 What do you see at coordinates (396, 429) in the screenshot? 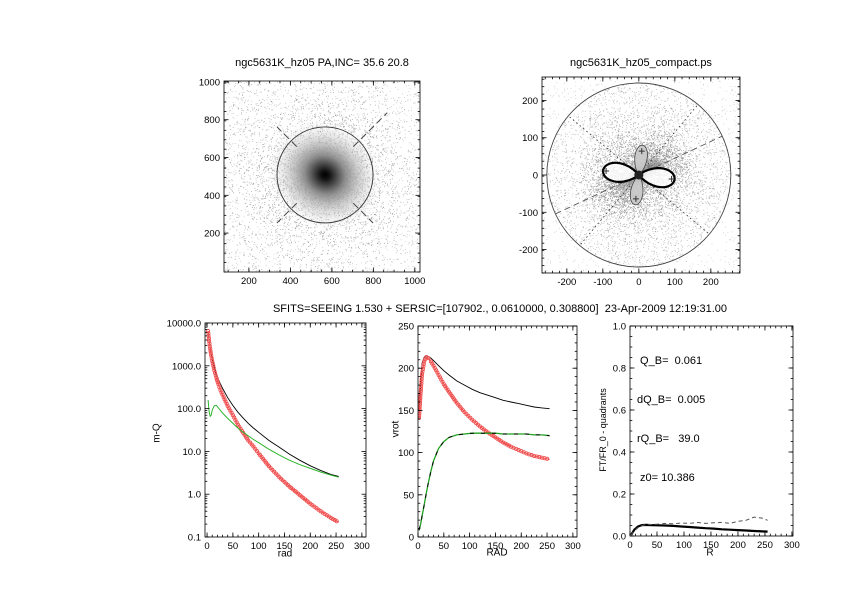
I see `rotation-y-axis-label: vrot` at bounding box center [396, 429].